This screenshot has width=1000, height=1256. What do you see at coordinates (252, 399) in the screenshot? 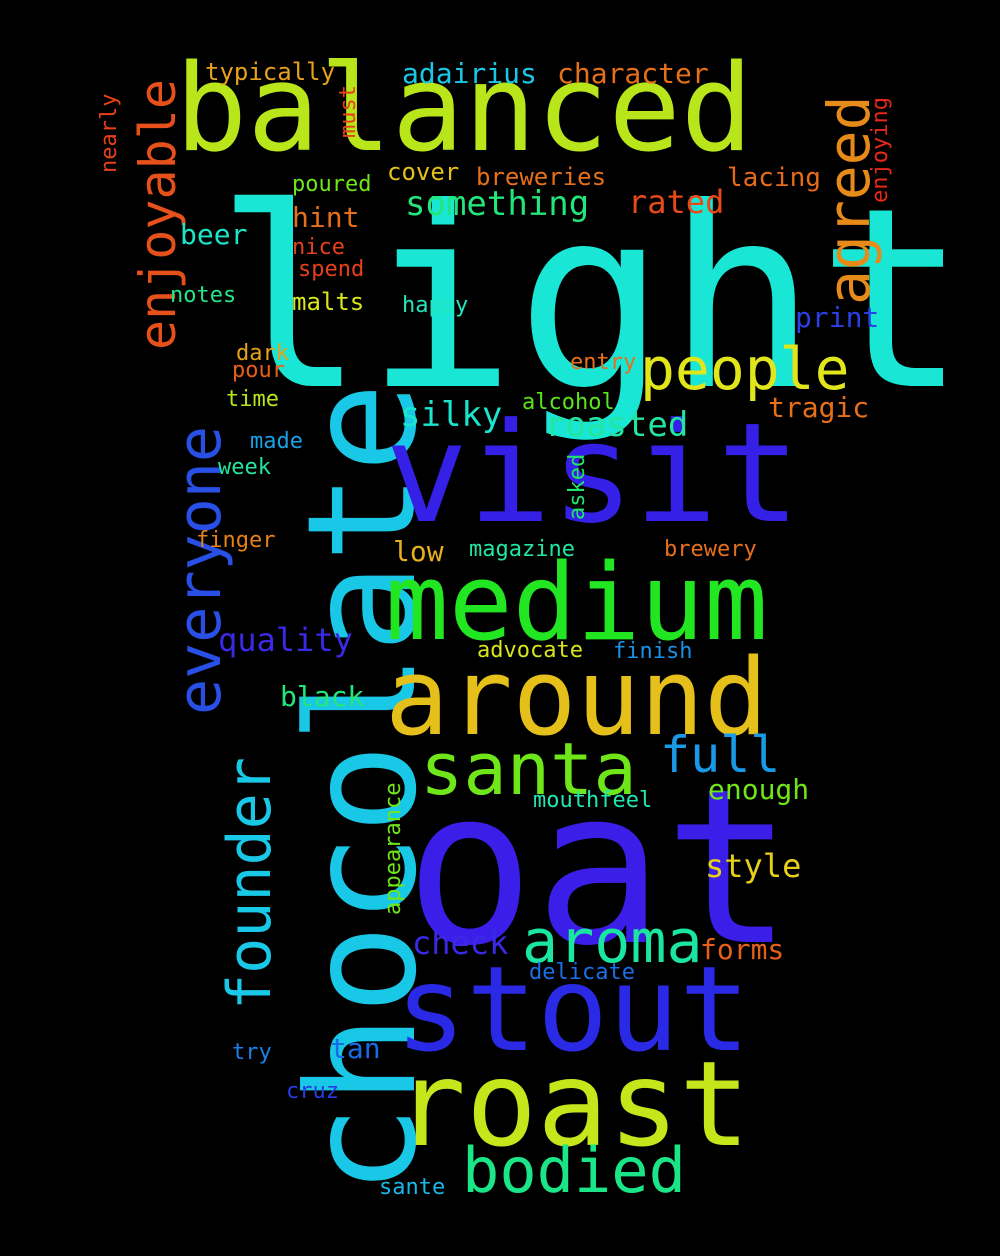
I see `word-time: time` at bounding box center [252, 399].